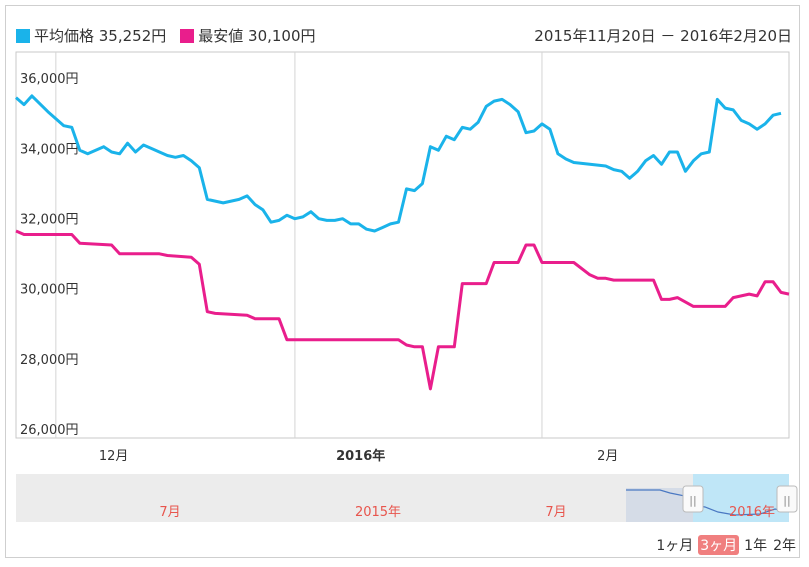 The height and width of the screenshot is (567, 809). Describe the element at coordinates (187, 35) in the screenshot. I see `legend-swatch-min` at that location.